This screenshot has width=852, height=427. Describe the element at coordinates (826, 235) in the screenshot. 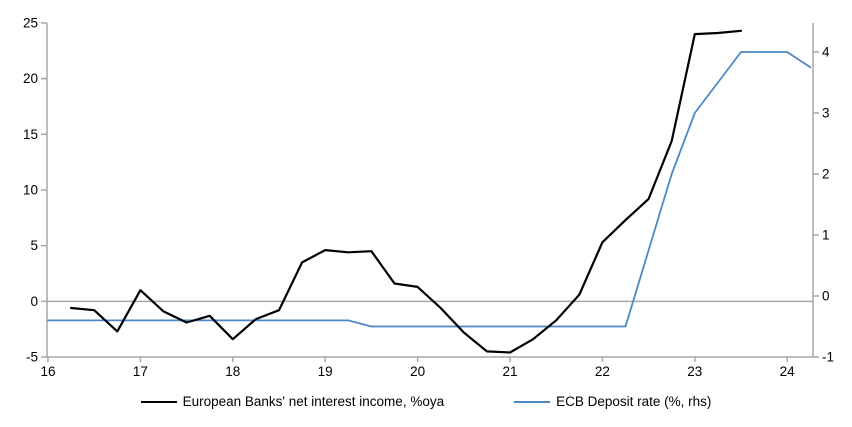

I see `right-axis-tick-label: 1` at that location.